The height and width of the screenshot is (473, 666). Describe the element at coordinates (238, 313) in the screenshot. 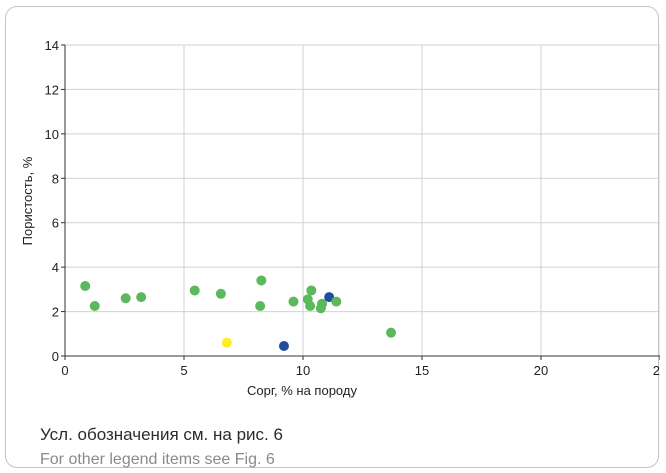

I see `data-points` at that location.